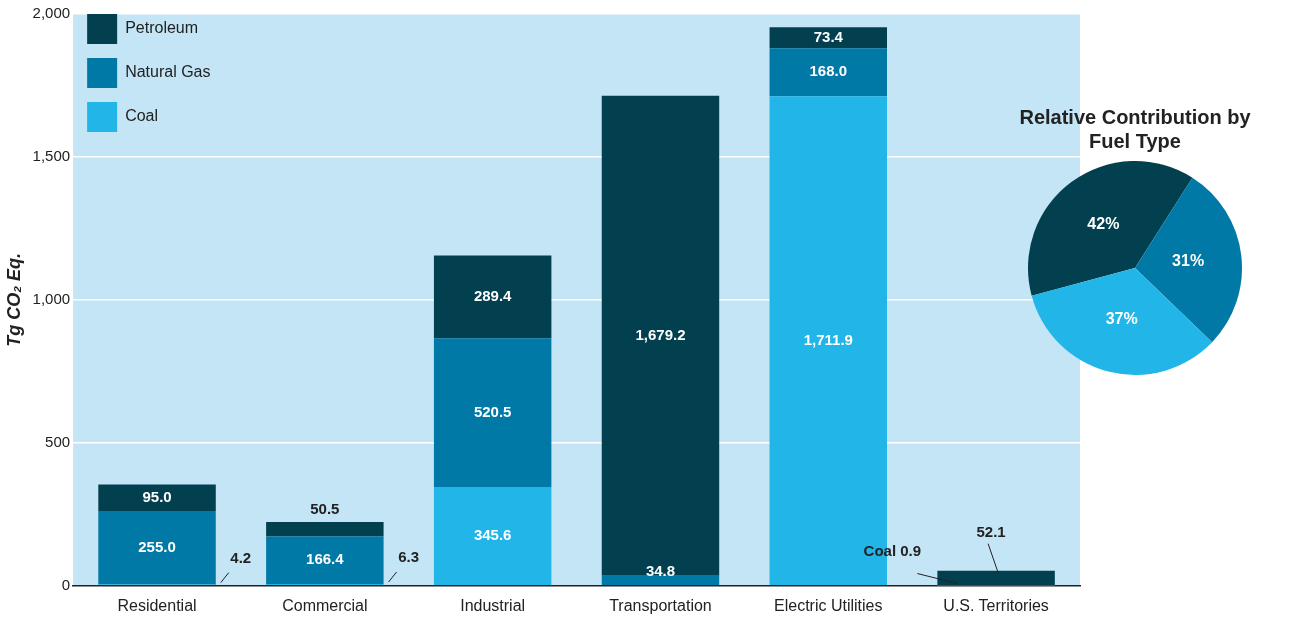  Describe the element at coordinates (51, 299) in the screenshot. I see `y-tick-label: 1,000` at that location.